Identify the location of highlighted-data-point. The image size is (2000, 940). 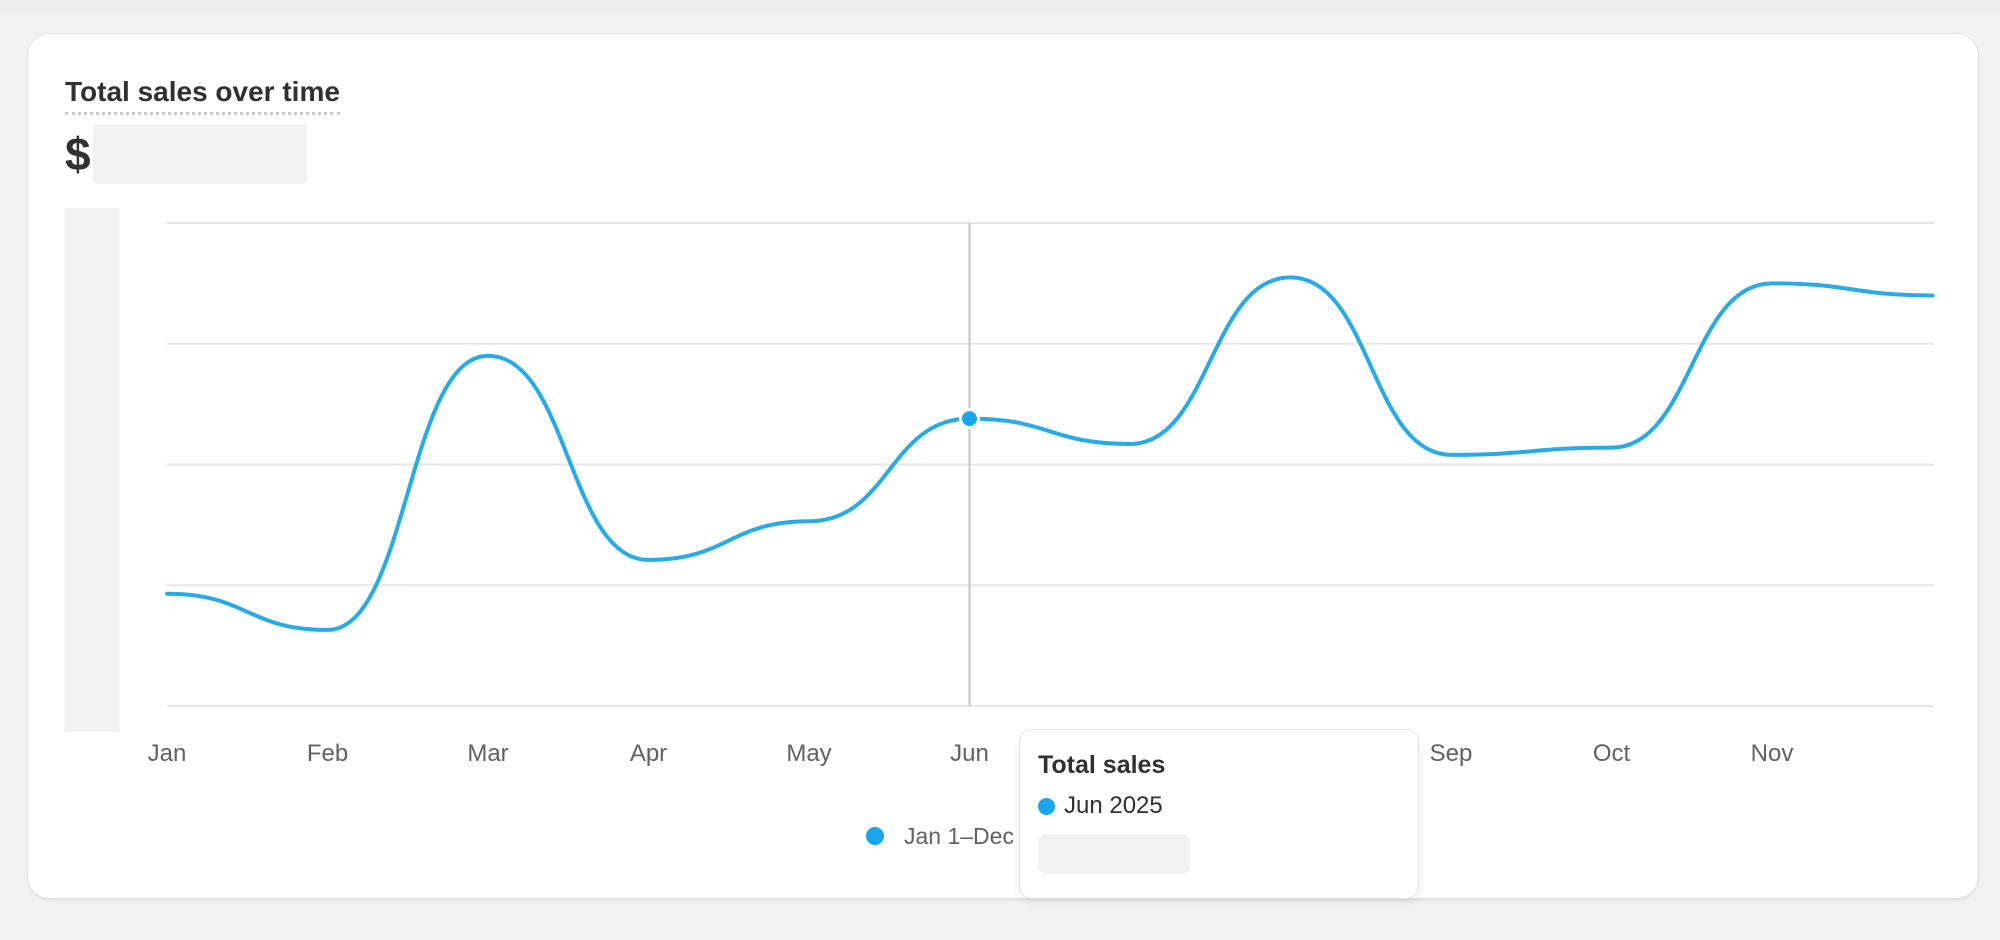
(969, 419).